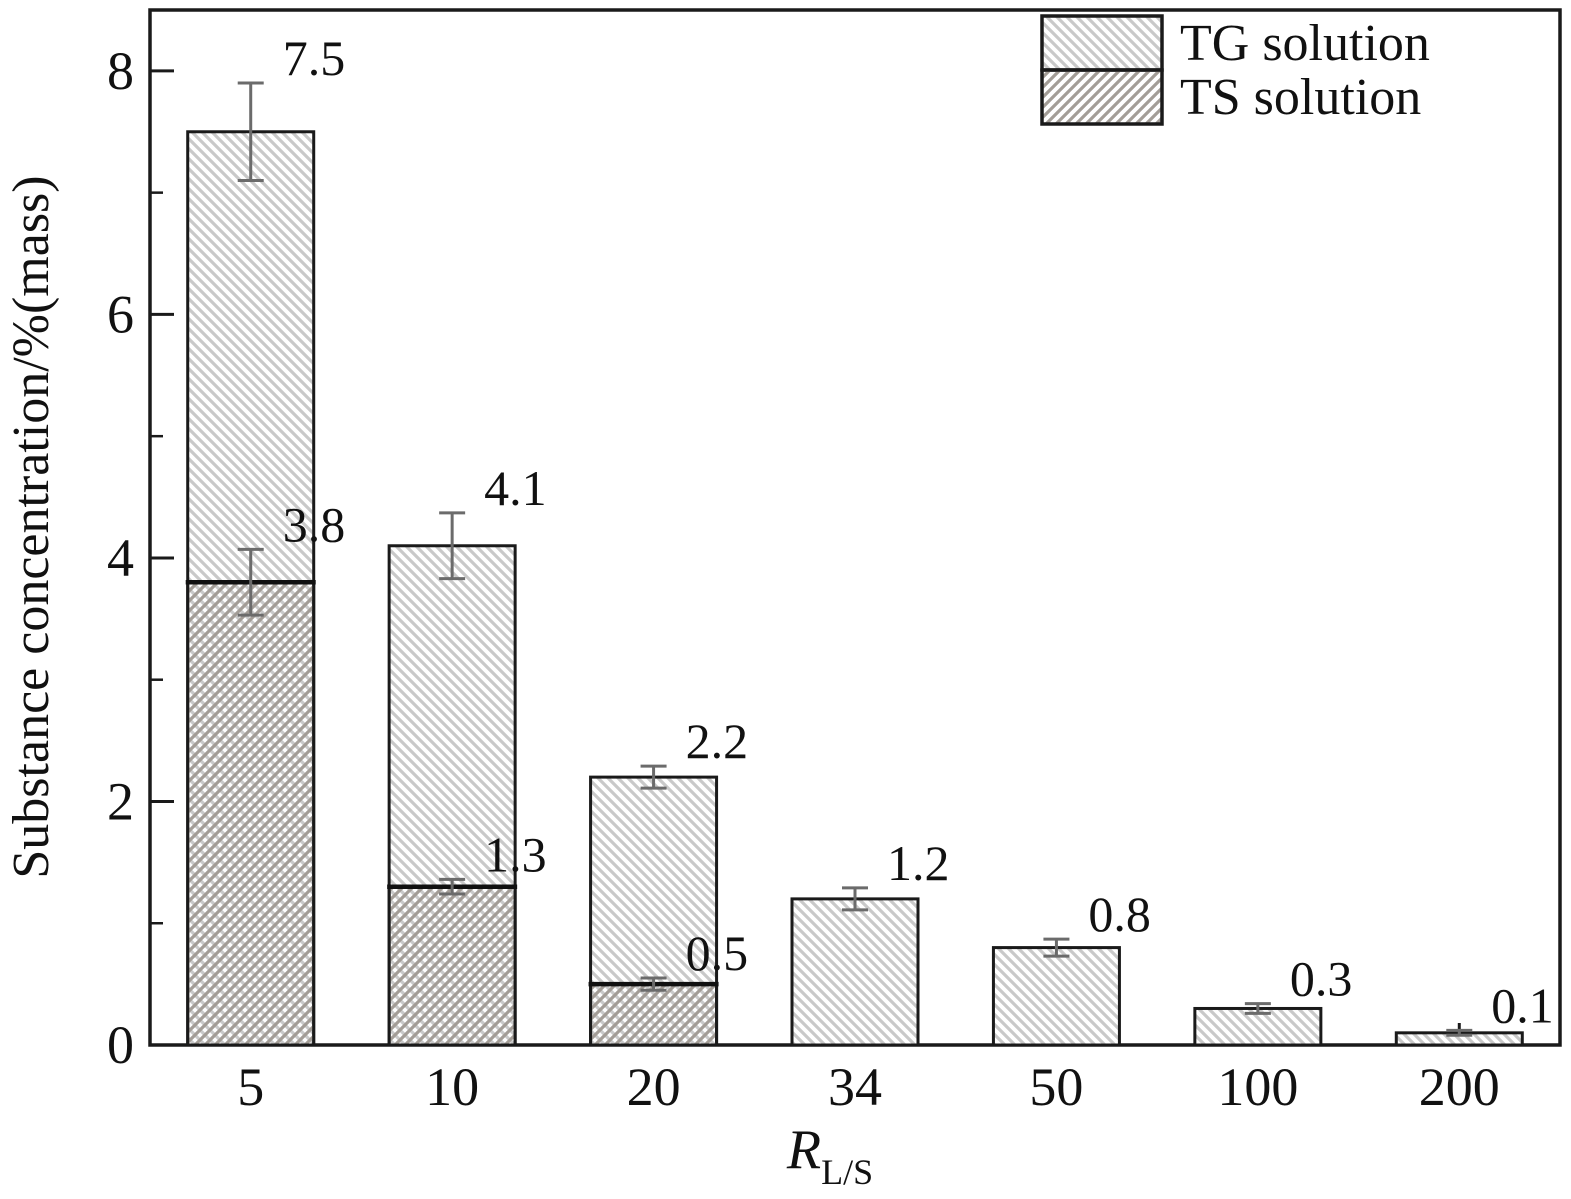  I want to click on value-label: 0.8, so click(1119, 914).